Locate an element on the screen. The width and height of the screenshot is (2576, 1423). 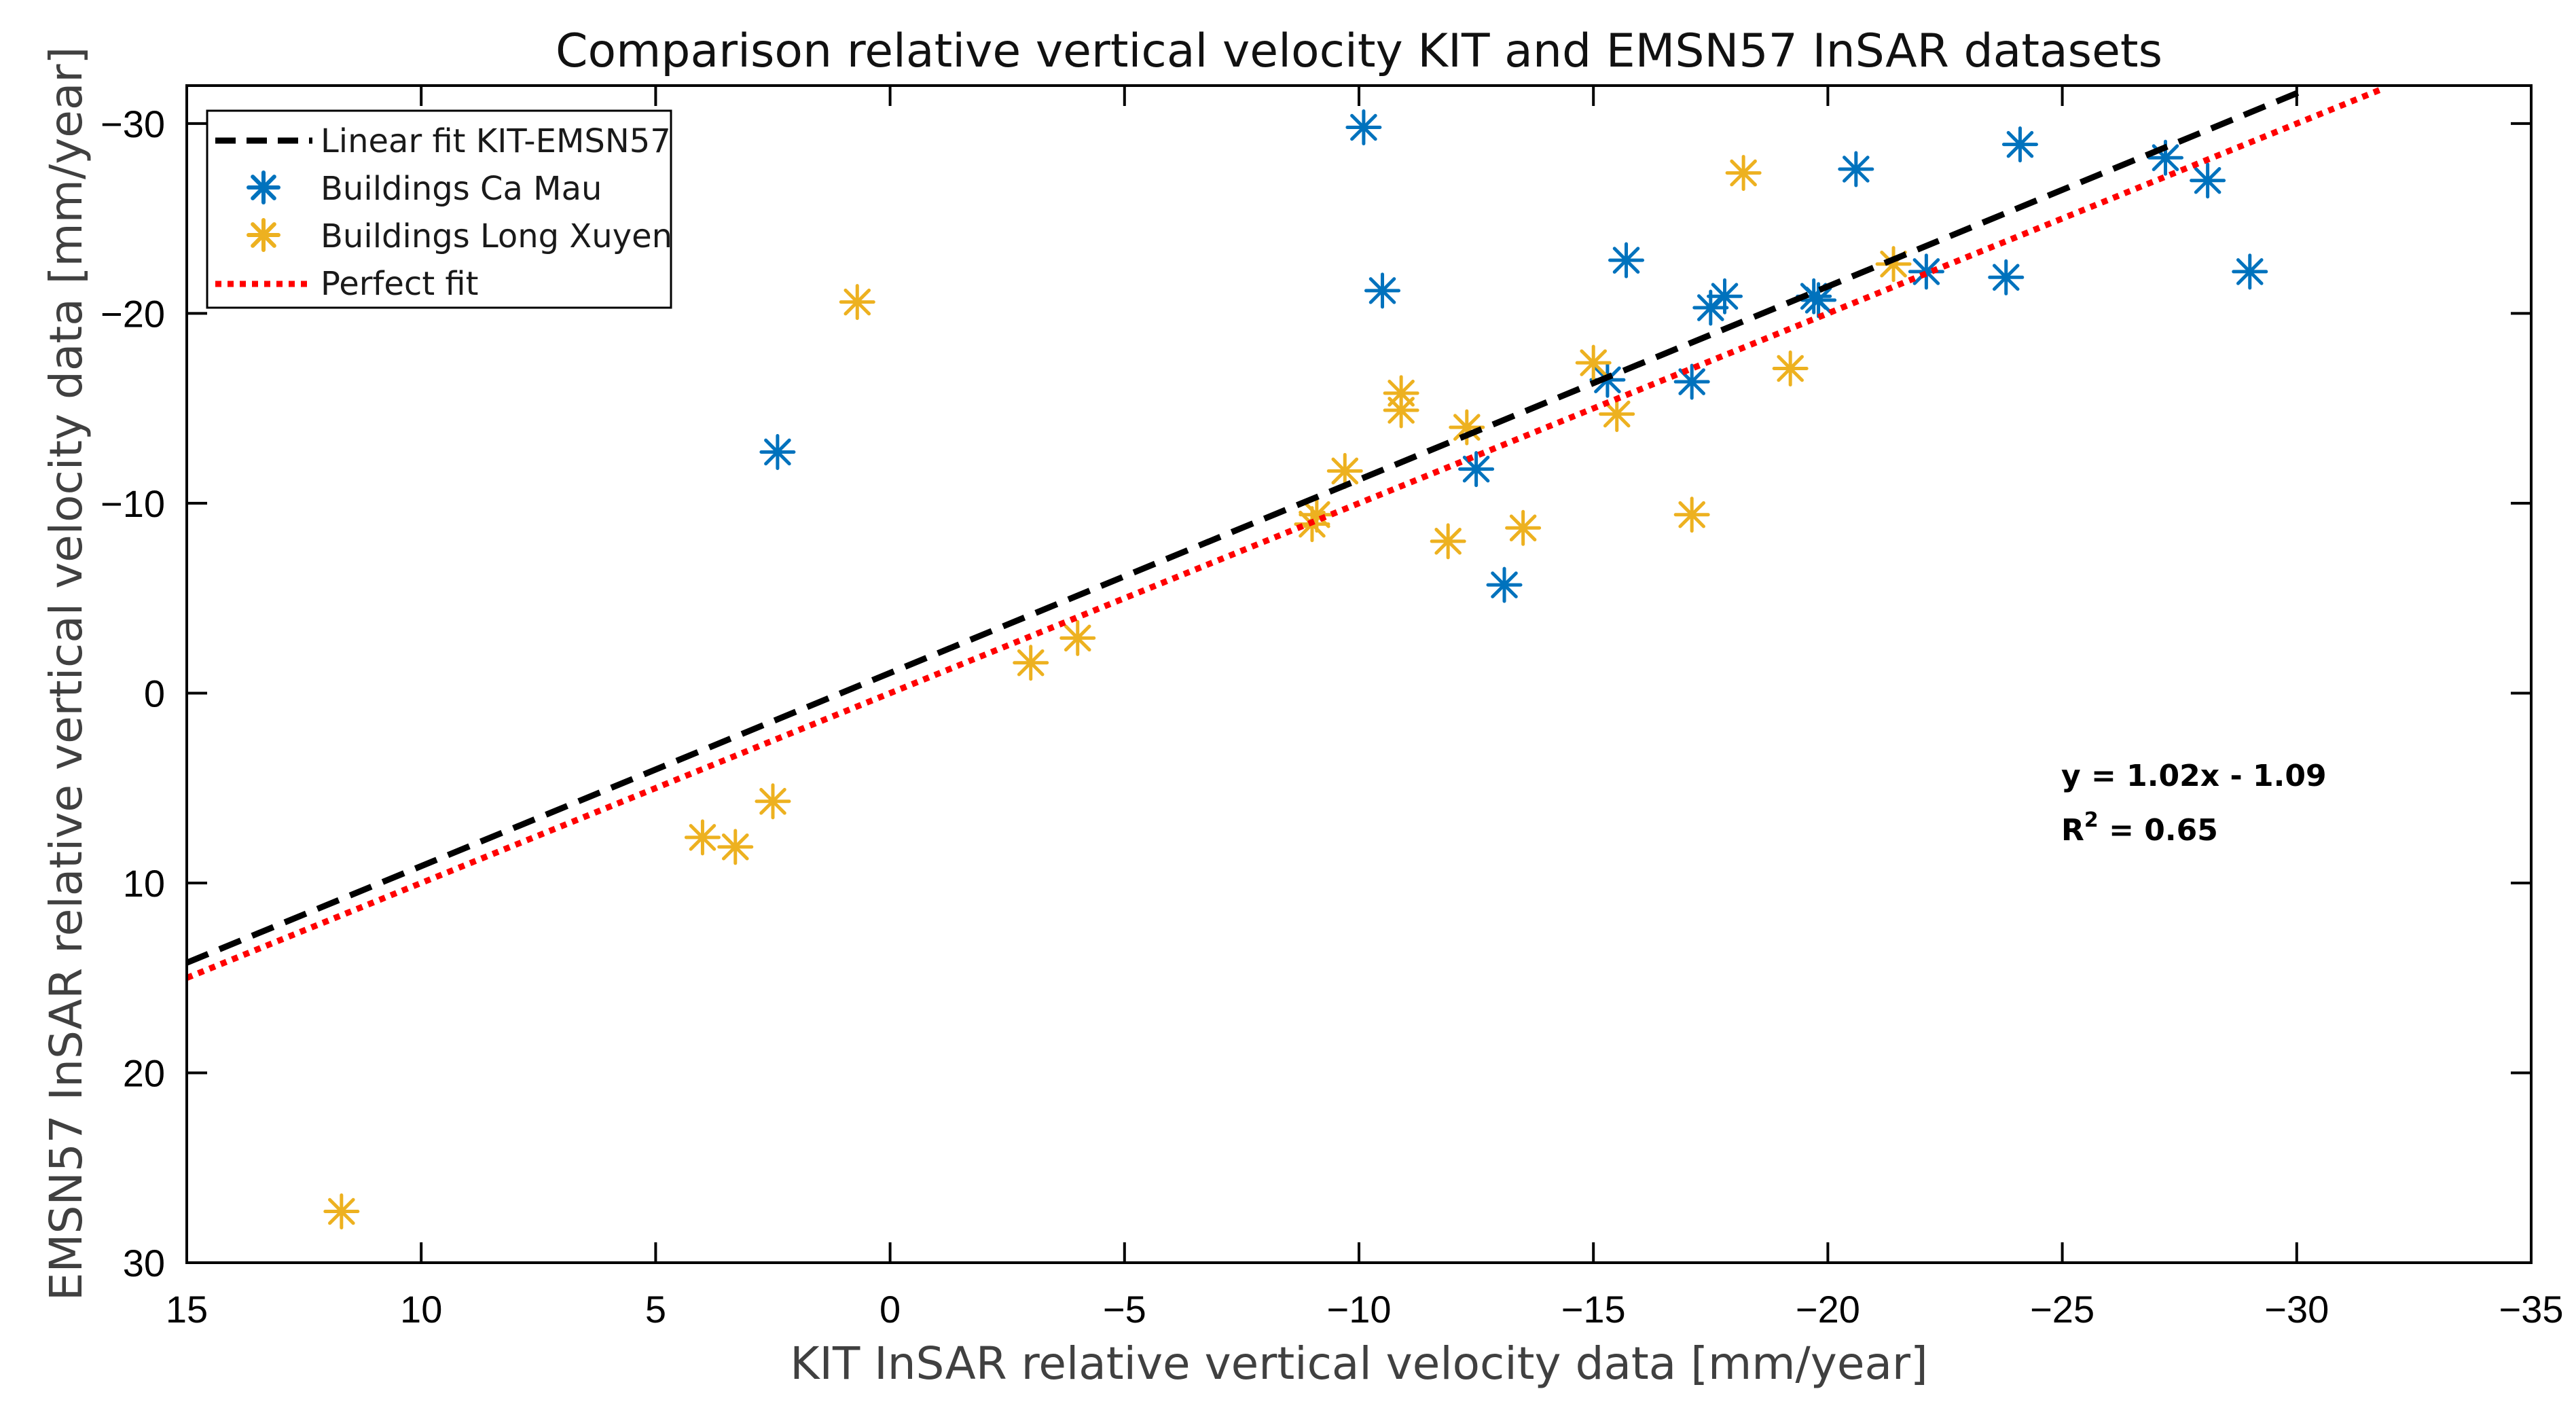
x-tick-label: −35 is located at coordinates (2531, 1309).